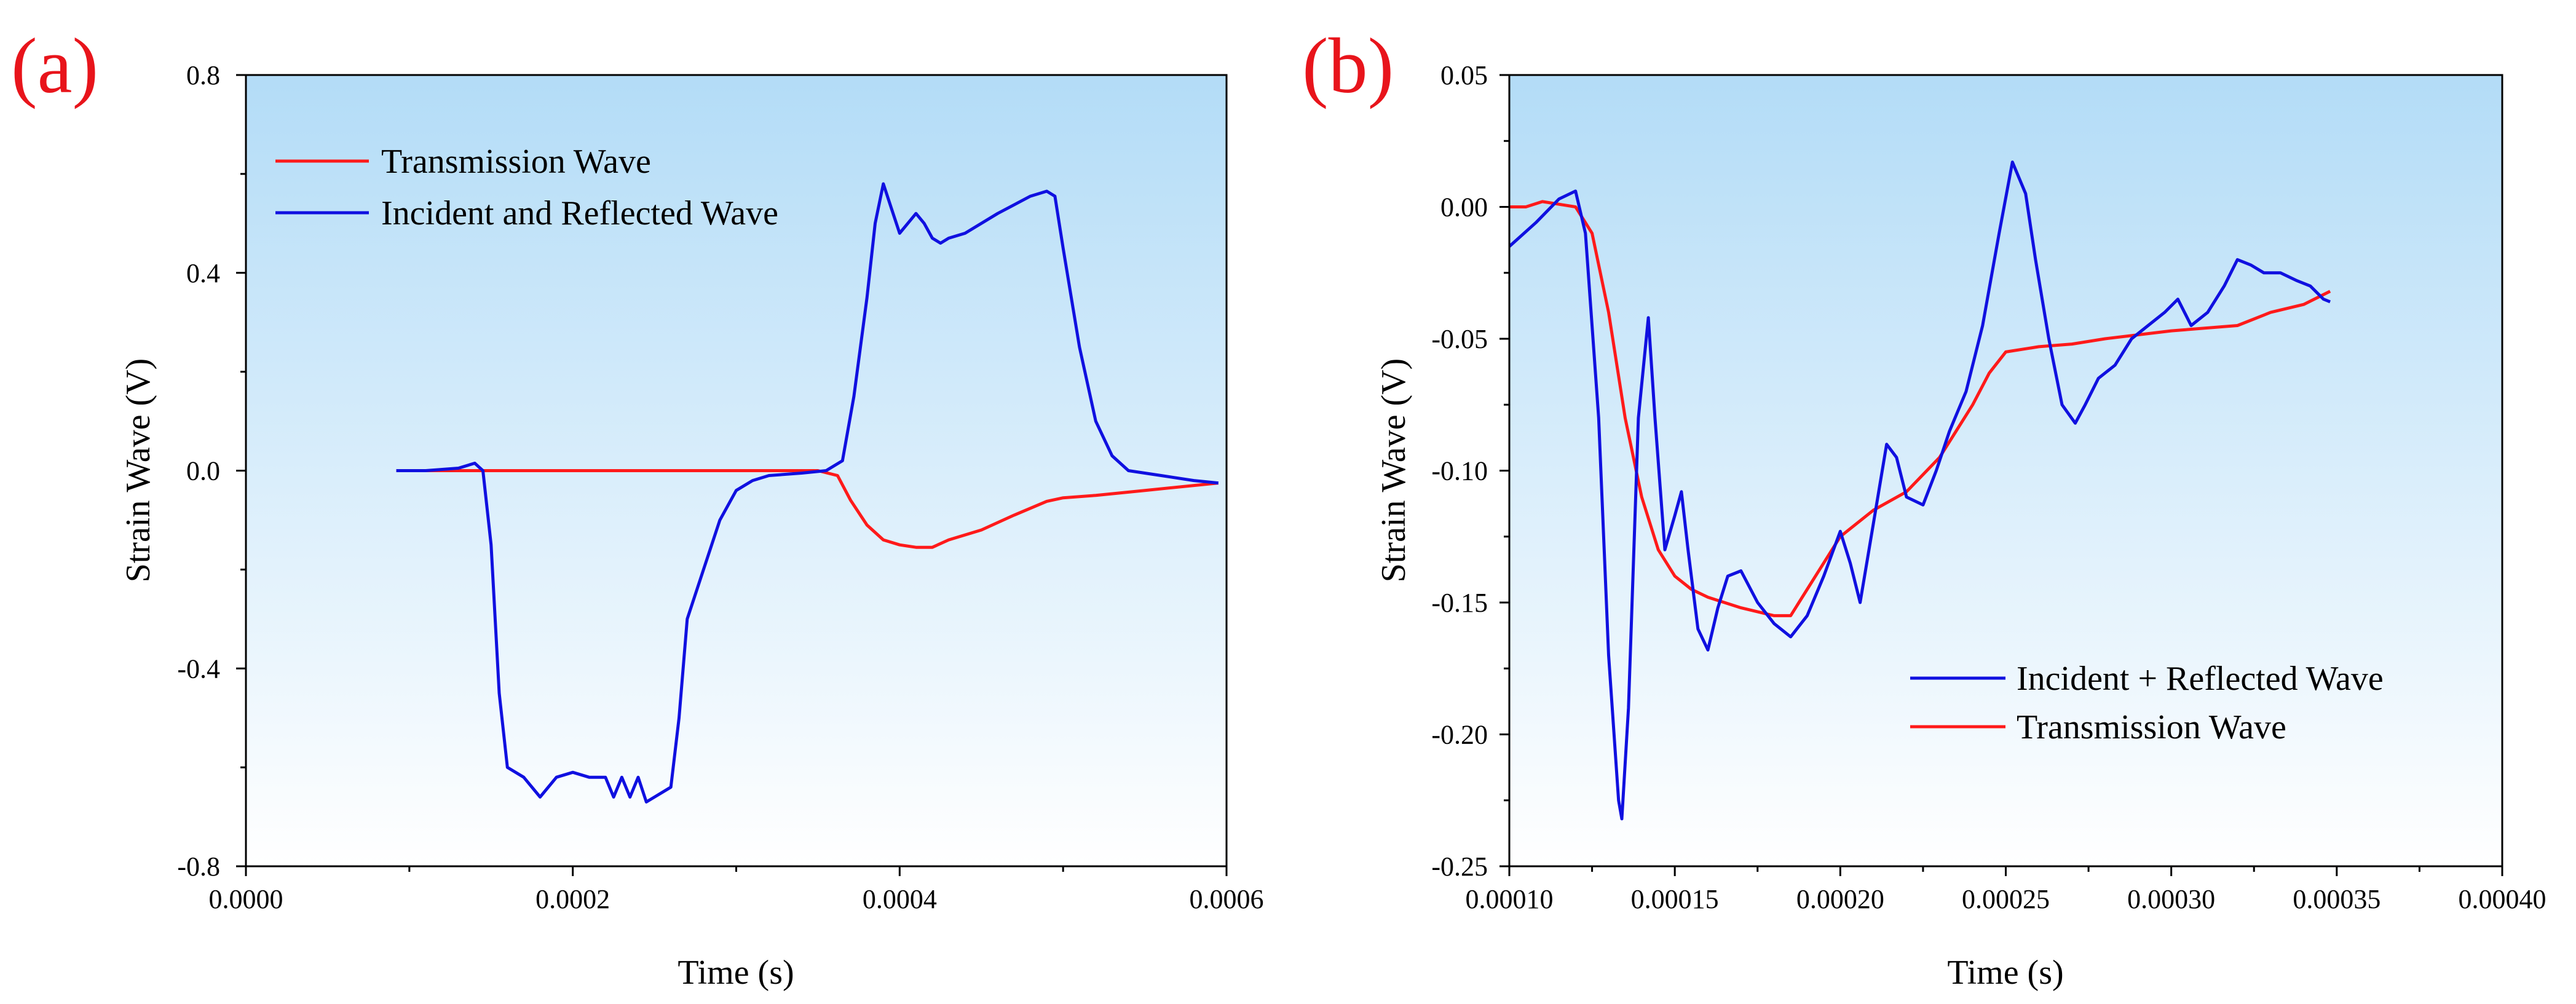  What do you see at coordinates (203, 75) in the screenshot?
I see `panel-a-y-tick-label: 0.8` at bounding box center [203, 75].